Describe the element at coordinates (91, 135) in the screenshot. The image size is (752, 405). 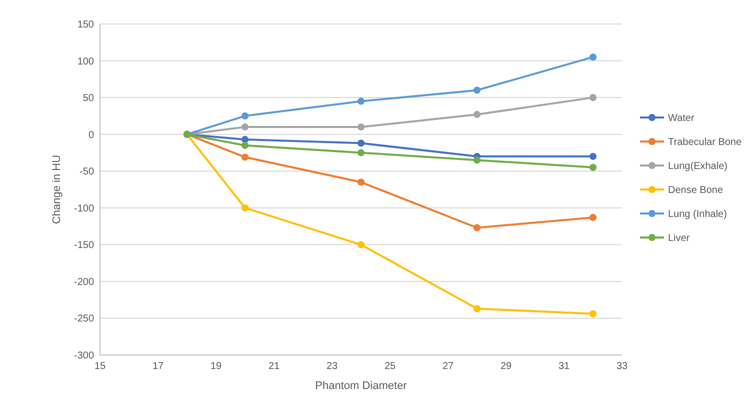
I see `y-tick-label: 0` at that location.